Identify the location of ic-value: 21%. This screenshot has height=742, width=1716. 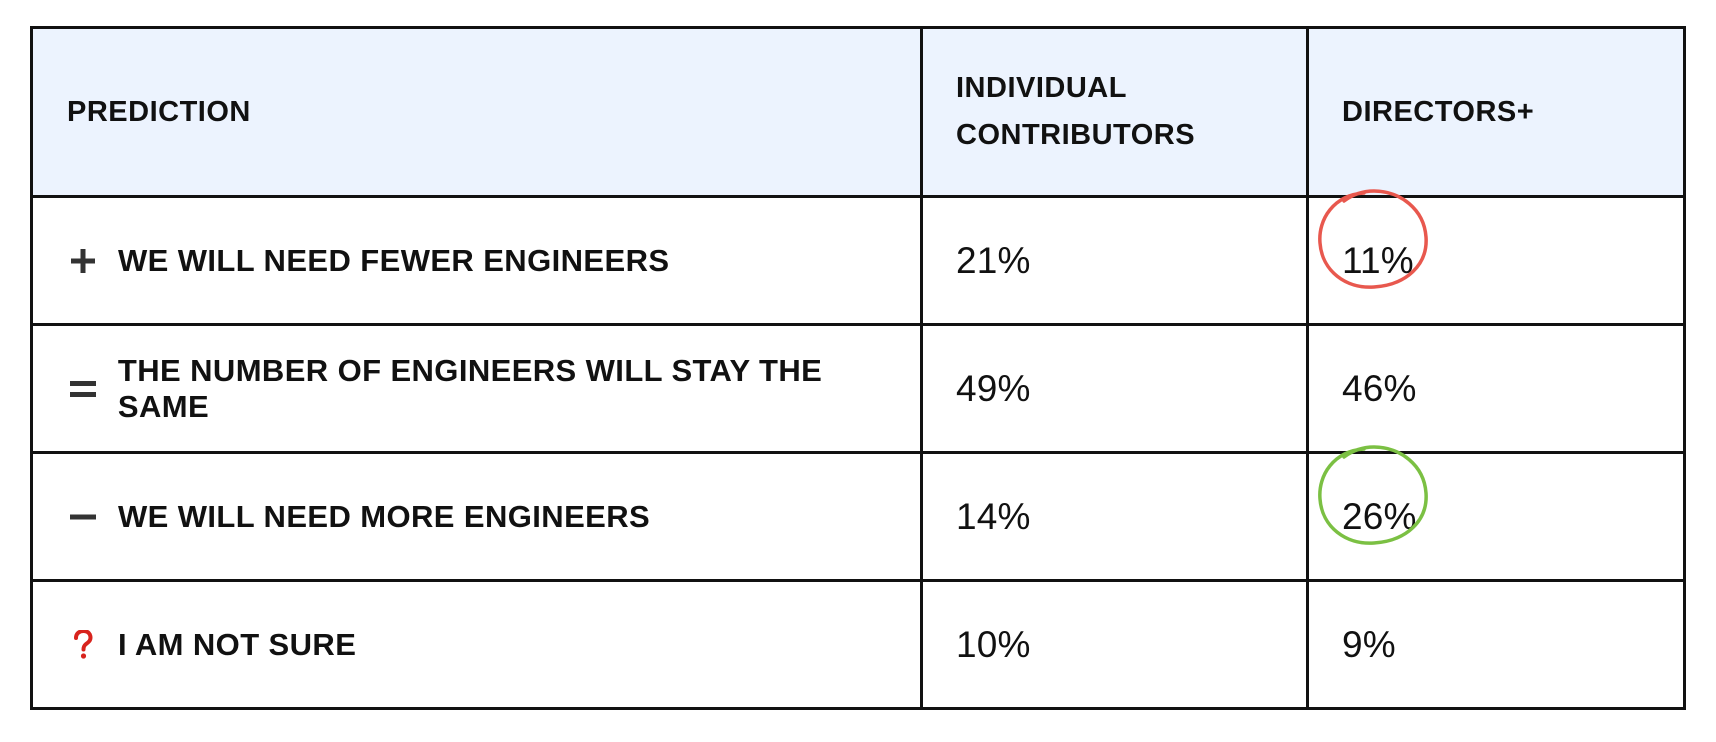
(993, 260).